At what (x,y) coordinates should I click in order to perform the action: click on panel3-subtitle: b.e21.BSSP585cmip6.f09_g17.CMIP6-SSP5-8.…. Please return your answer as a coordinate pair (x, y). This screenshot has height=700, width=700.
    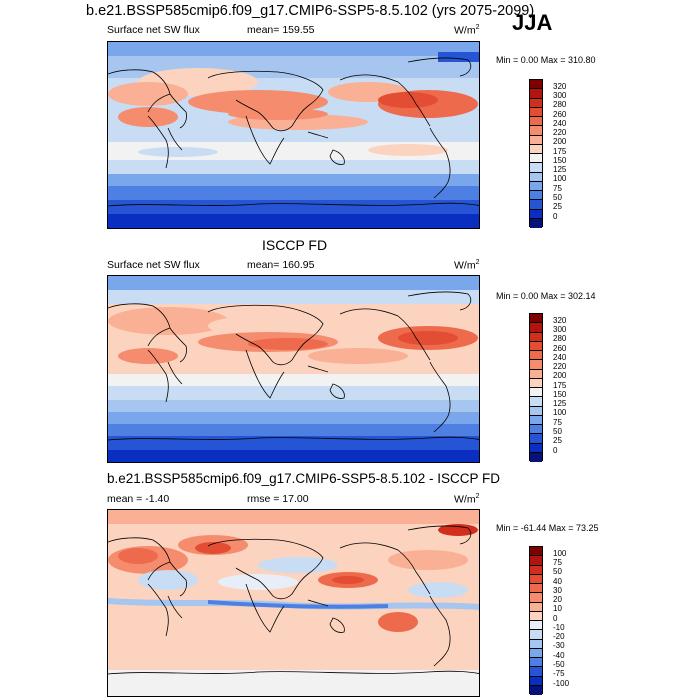
    Looking at the image, I should click on (303, 478).